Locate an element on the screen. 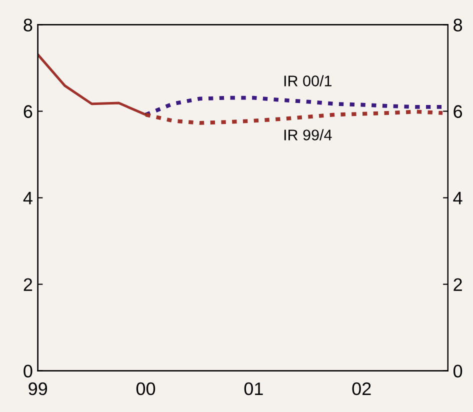 This screenshot has width=473, height=412. y2-tick-label: 2 is located at coordinates (458, 284).